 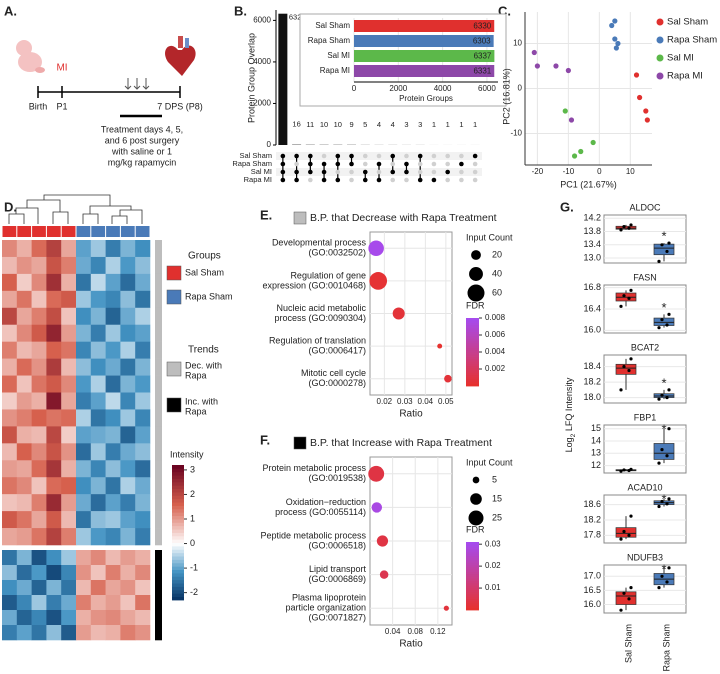 I want to click on size-key-label: 25, so click(x=497, y=517).